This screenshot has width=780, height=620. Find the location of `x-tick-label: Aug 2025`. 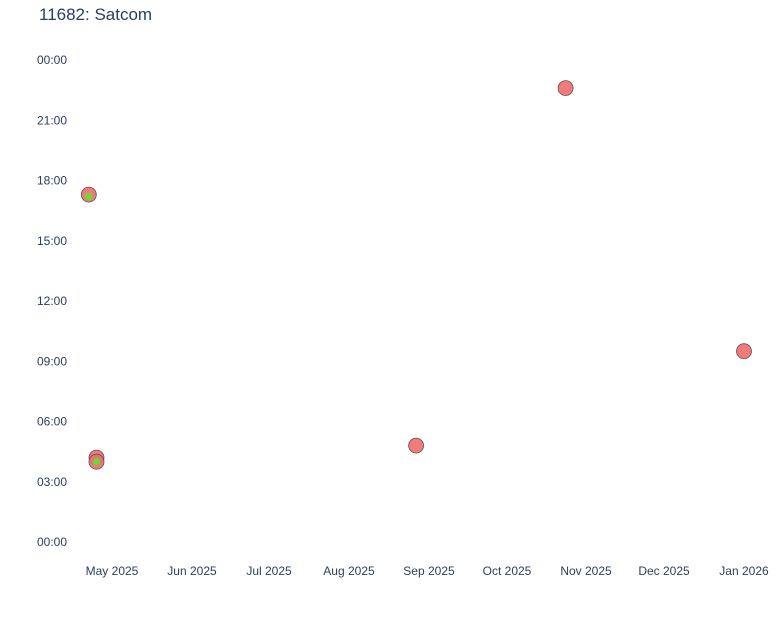

x-tick-label: Aug 2025 is located at coordinates (349, 571).